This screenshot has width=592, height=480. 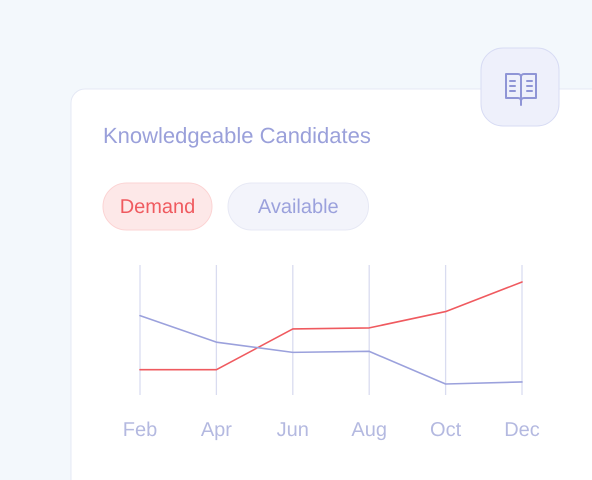 I want to click on x-tick-label: Jun, so click(x=292, y=430).